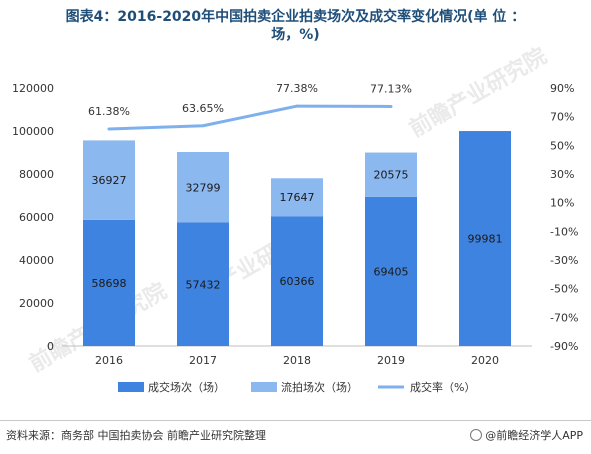 The image size is (591, 454). Describe the element at coordinates (33, 88) in the screenshot. I see `y-tick-label: 120000` at that location.